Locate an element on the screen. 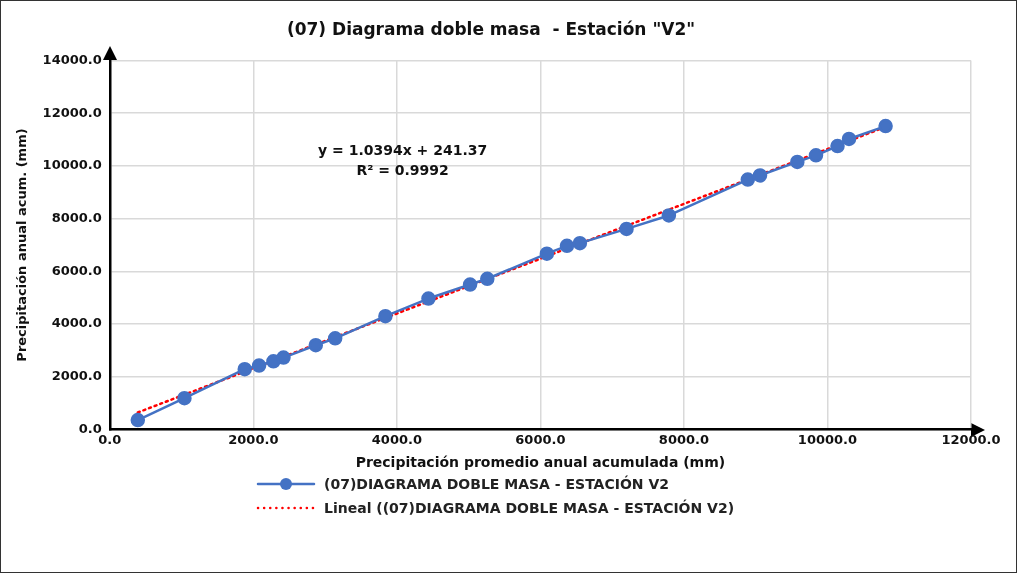  y-tick-label: 12000.0 is located at coordinates (72, 112).